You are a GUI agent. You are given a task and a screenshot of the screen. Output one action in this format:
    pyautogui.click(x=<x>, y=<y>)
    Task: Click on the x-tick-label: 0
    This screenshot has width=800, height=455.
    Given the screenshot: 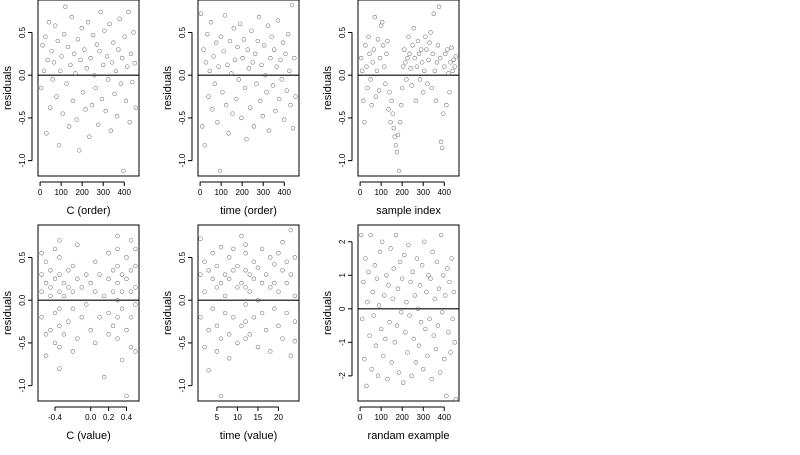 What is the action you would take?
    pyautogui.click(x=200, y=192)
    